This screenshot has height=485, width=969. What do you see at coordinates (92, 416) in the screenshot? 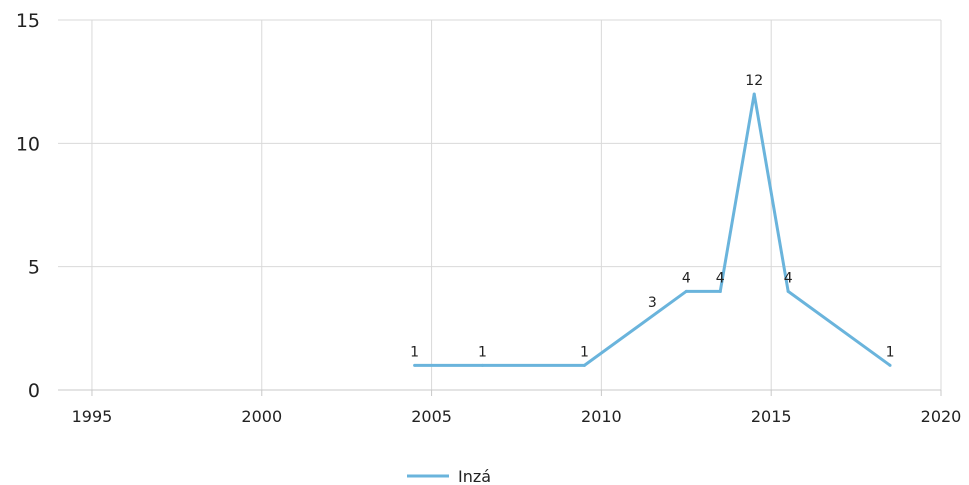
I see `x-tick-label: 1995` at bounding box center [92, 416].